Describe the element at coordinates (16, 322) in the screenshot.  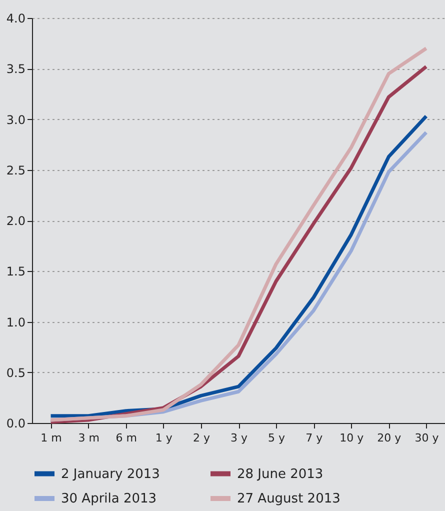
I see `y-tick-label: 1.0` at that location.